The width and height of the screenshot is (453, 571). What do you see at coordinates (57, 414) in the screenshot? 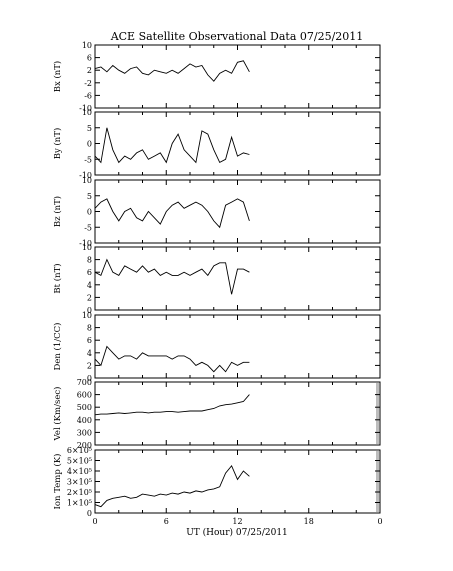
I see `y-axis-label: Vel (Km/sec)` at bounding box center [57, 414].